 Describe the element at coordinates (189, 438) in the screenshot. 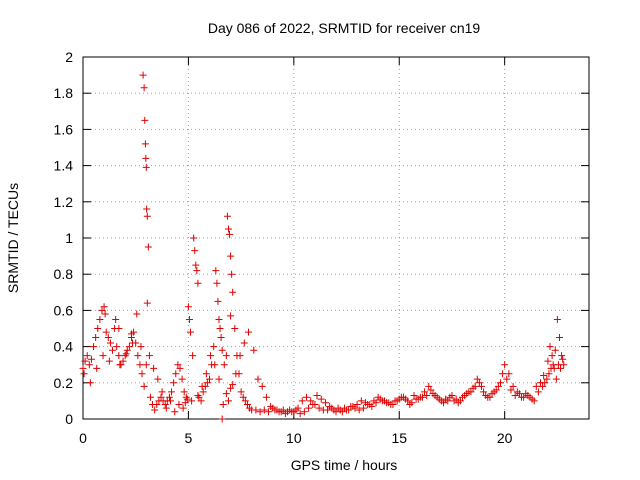

I see `x-tick-label: 5` at that location.